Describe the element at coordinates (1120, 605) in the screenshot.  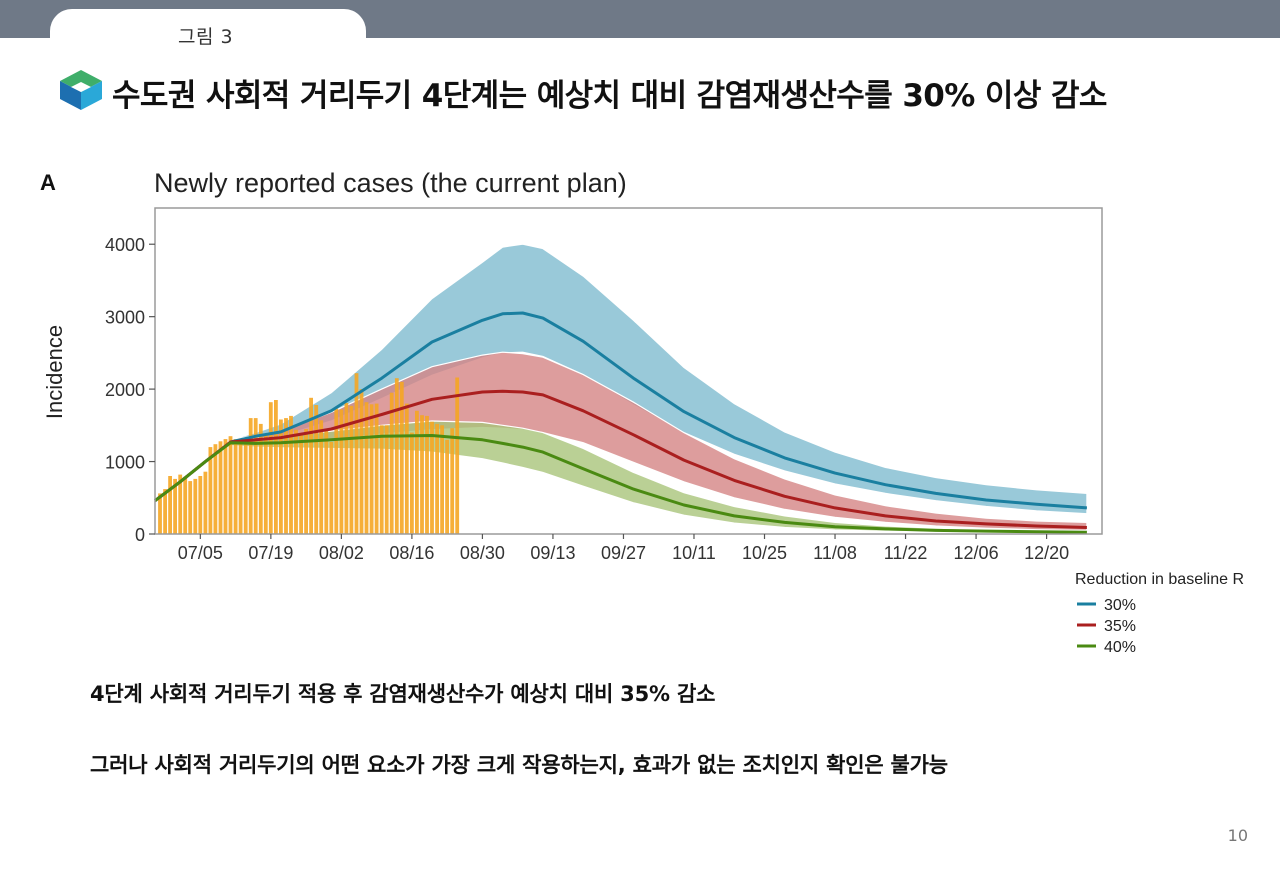
I see `legend-label: 30%` at that location.